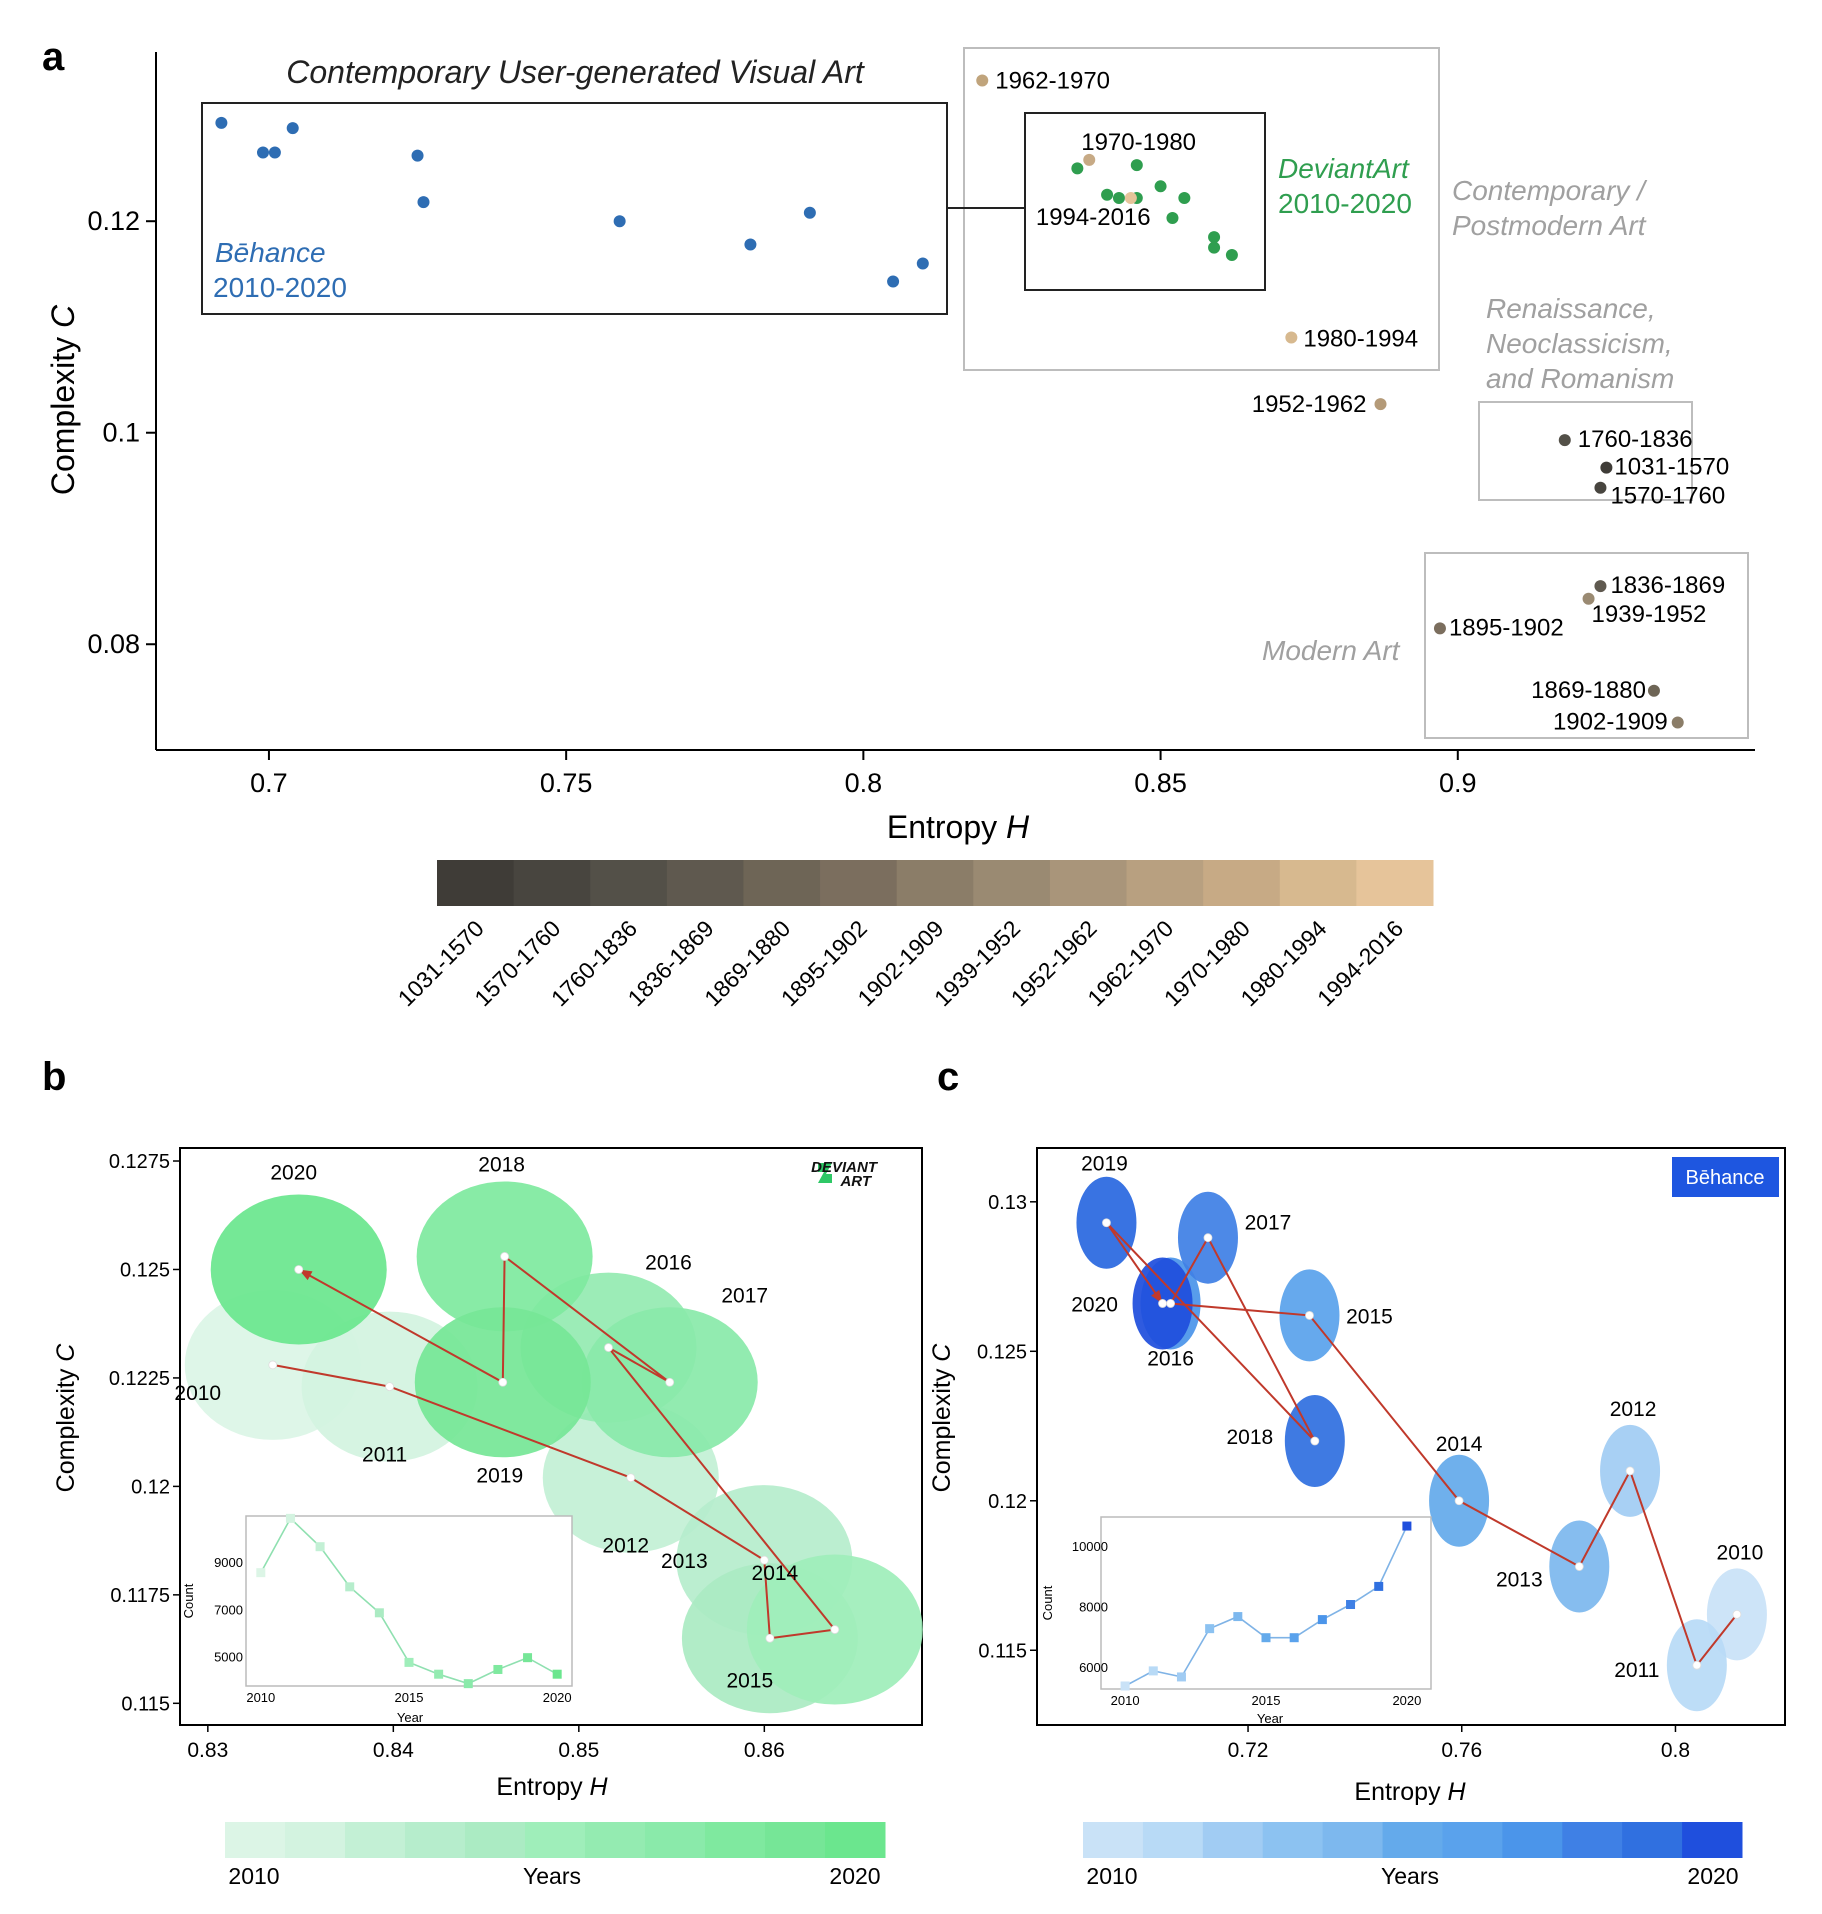 The height and width of the screenshot is (1914, 1822). Describe the element at coordinates (1725, 1178) in the screenshot. I see `behance-logo-text: Bēhance` at that location.